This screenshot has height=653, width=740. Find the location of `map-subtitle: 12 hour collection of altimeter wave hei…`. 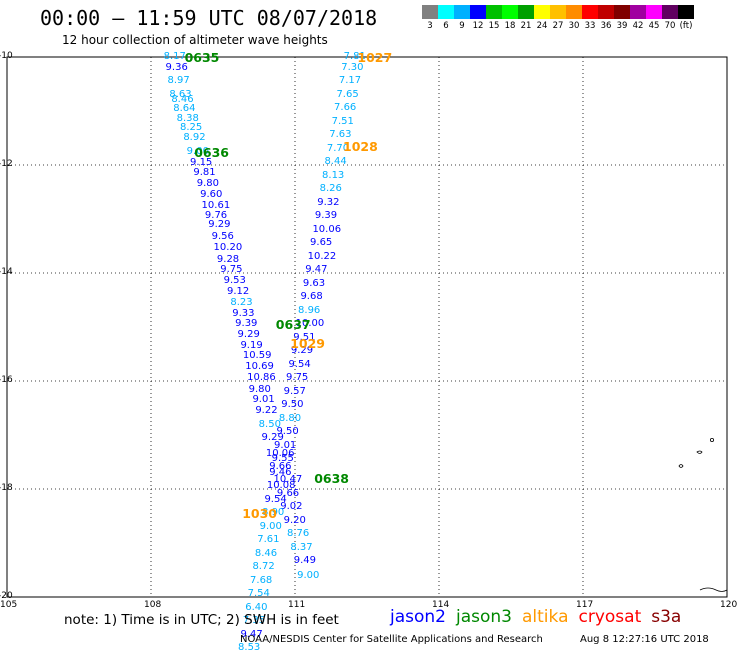

map-subtitle: 12 hour collection of altimeter wave hei… is located at coordinates (195, 40).